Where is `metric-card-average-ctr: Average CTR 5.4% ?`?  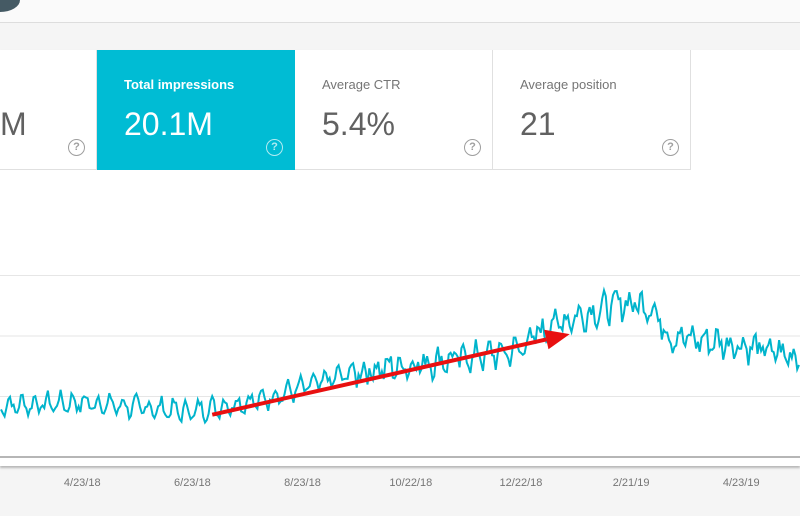 metric-card-average-ctr: Average CTR 5.4% ? is located at coordinates (394, 110).